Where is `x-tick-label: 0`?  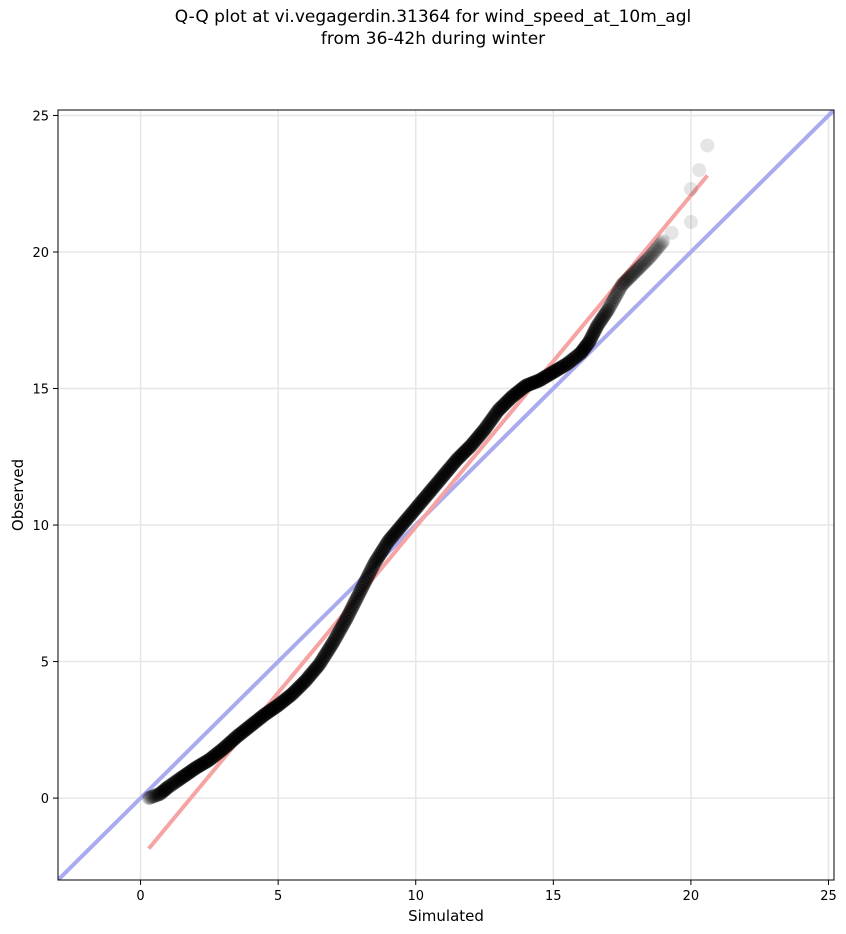
x-tick-label: 0 is located at coordinates (140, 896).